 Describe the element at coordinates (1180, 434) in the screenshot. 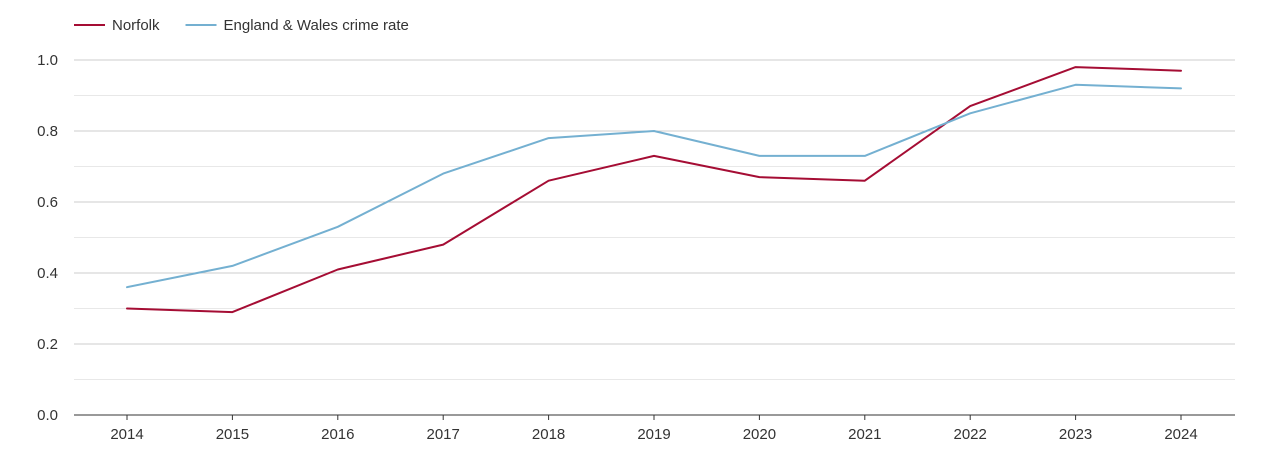

I see `x-tick-label: 2024` at that location.